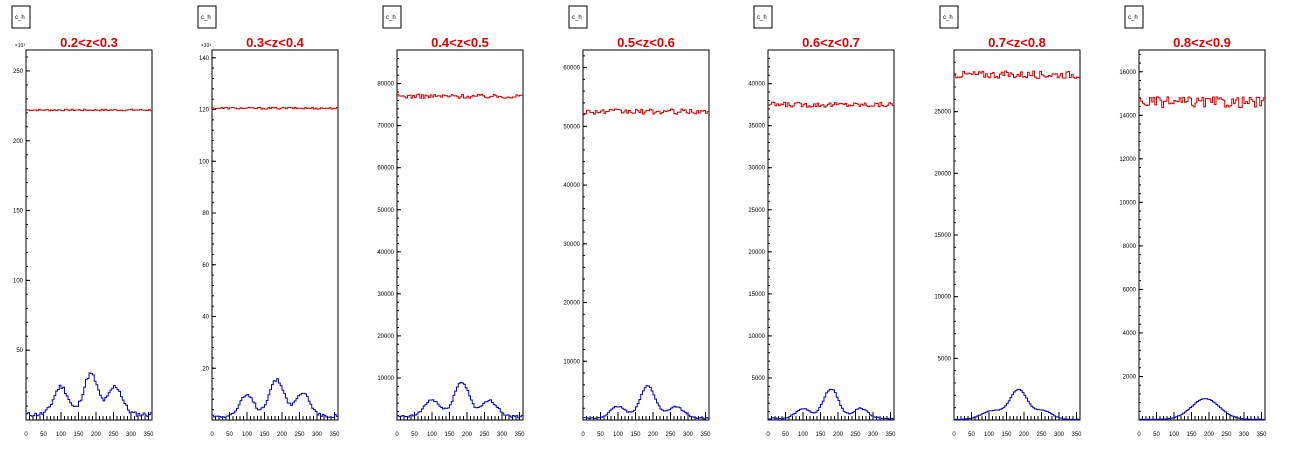 Image resolution: width=1296 pixels, height=472 pixels. I want to click on y-tick-label: 50, so click(19, 351).